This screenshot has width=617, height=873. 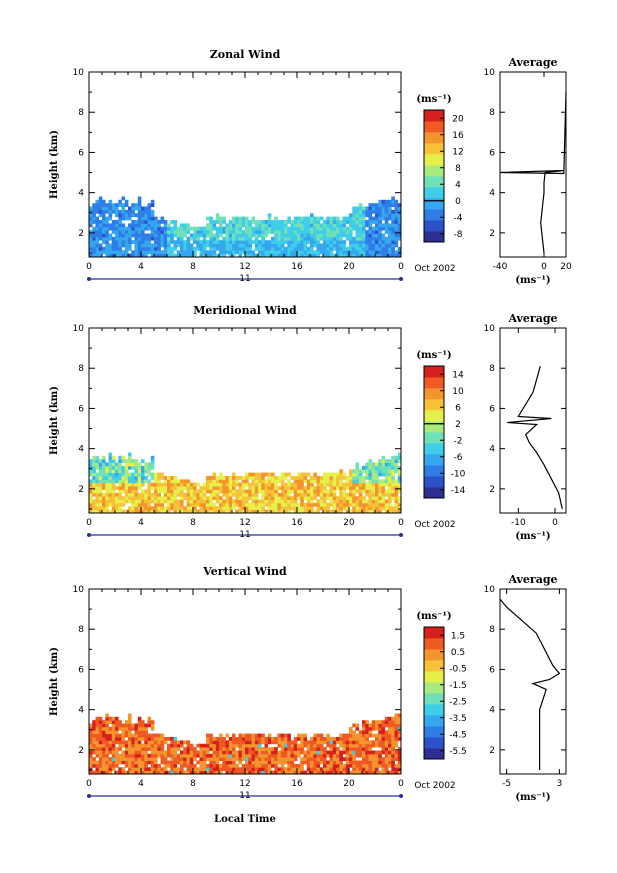 What do you see at coordinates (349, 784) in the screenshot?
I see `x-tick-label: 20` at bounding box center [349, 784].